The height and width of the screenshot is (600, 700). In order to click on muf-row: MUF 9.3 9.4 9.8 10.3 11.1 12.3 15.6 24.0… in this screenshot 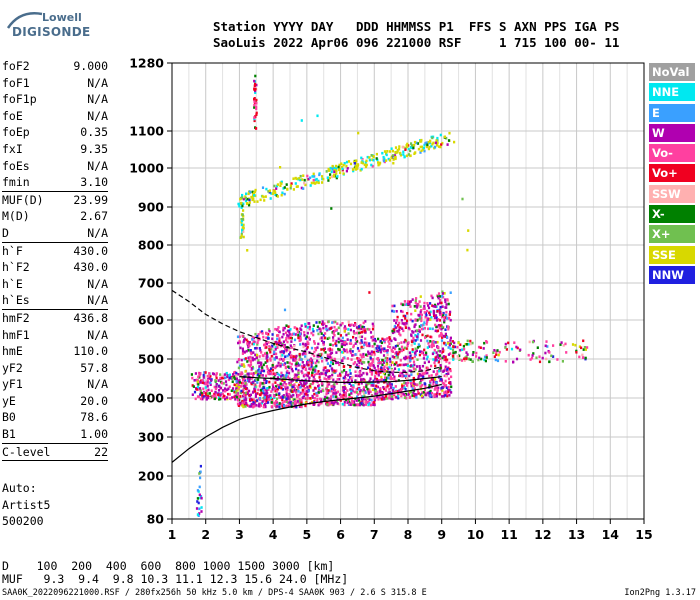, I will do `click(175, 579)`.